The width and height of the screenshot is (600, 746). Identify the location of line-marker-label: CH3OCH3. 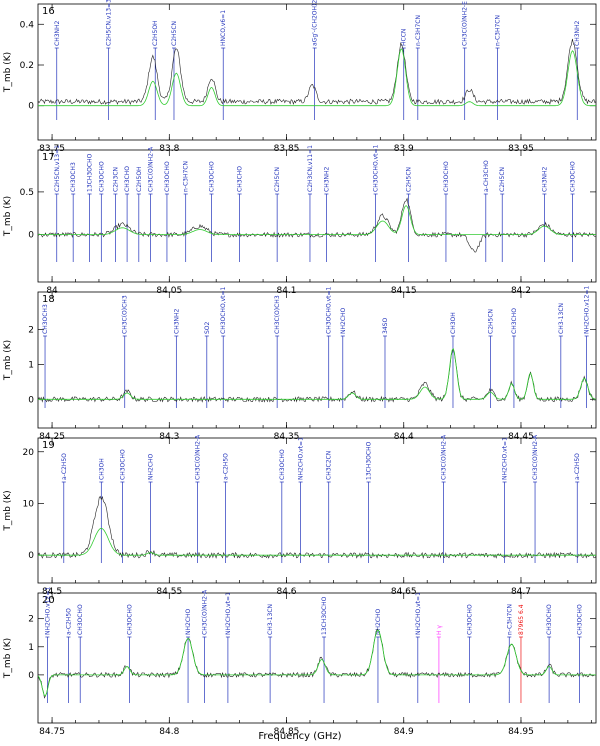
(45, 319).